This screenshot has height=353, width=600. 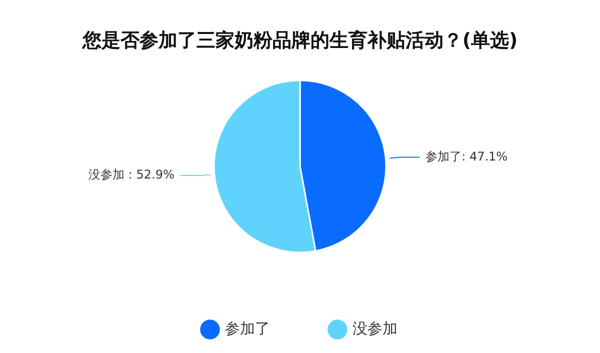 What do you see at coordinates (247, 328) in the screenshot?
I see `legend-label: 参加了` at bounding box center [247, 328].